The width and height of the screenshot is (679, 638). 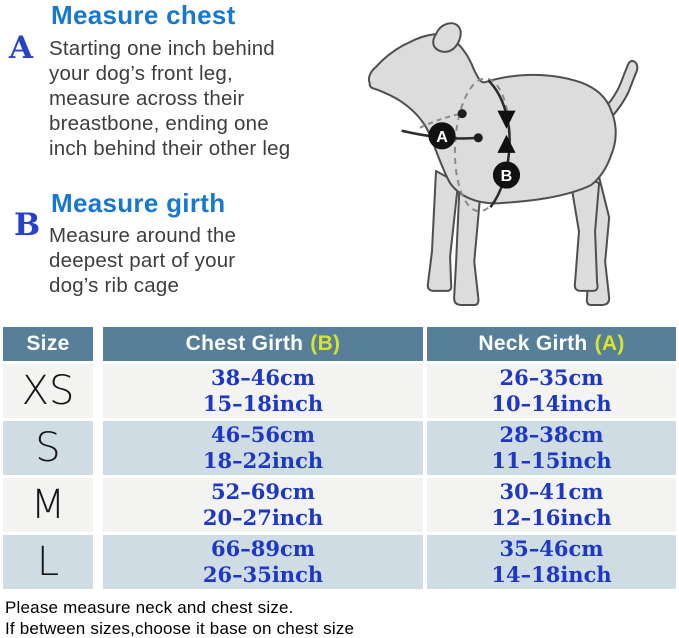 I want to click on neck-inch: 11–15inch, so click(x=551, y=460).